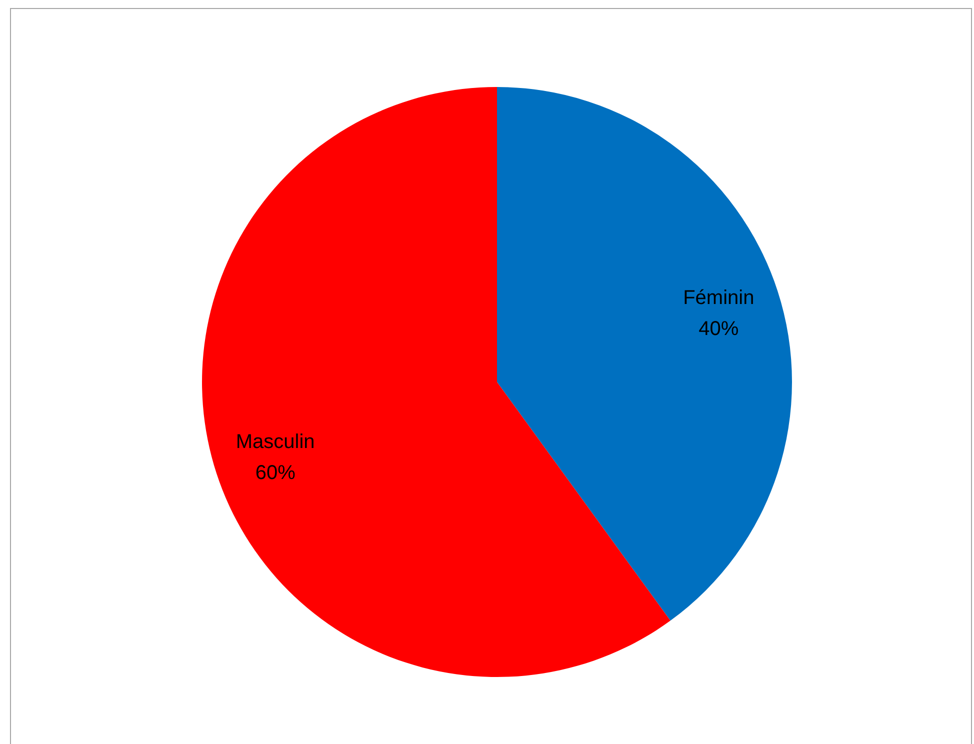  I want to click on data-label: 40%, so click(718, 329).